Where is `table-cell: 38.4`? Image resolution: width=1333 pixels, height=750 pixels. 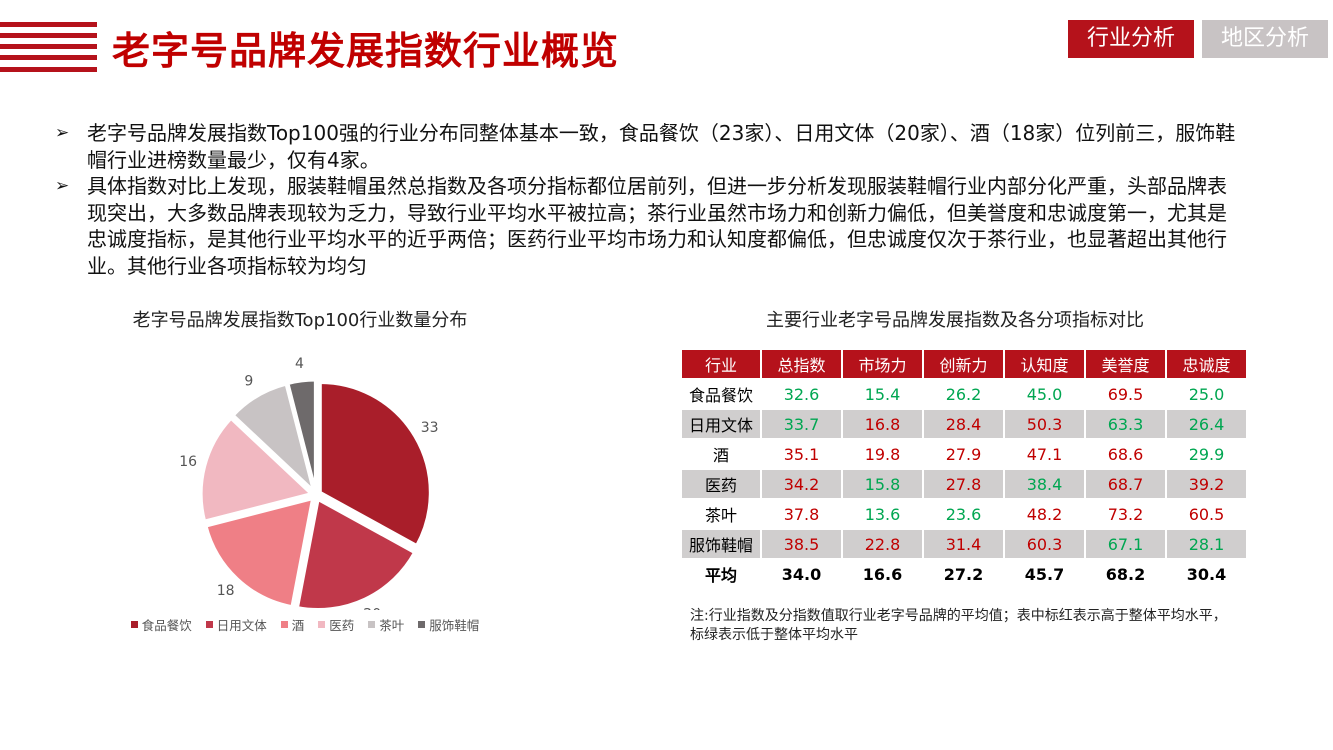 table-cell: 38.4 is located at coordinates (1044, 484).